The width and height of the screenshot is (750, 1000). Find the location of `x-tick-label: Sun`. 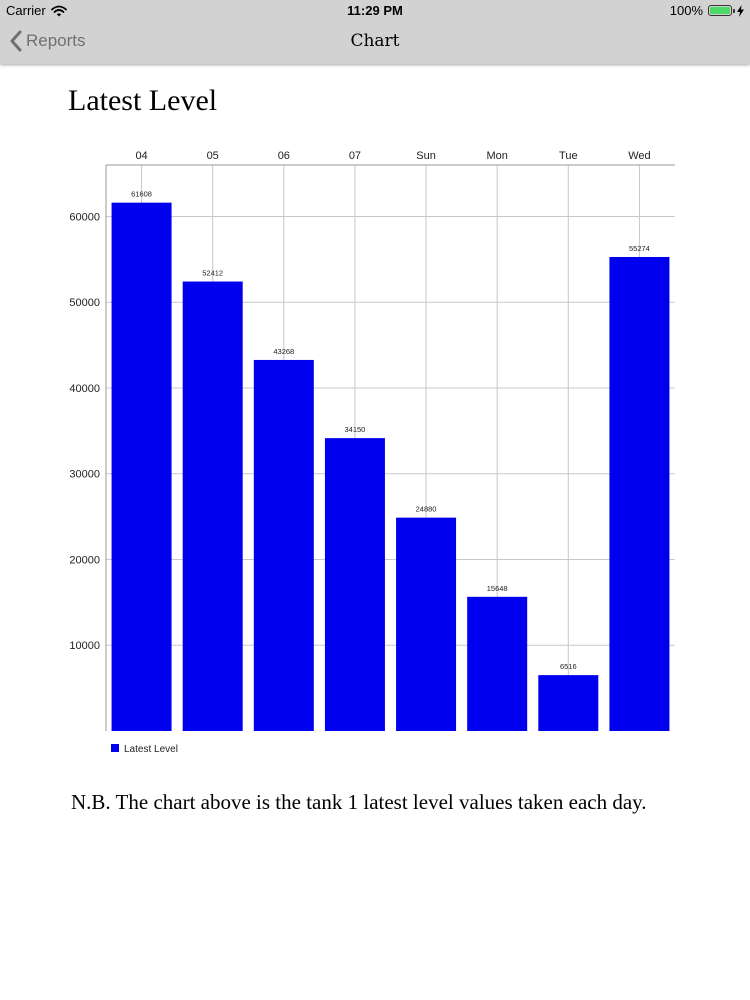

x-tick-label: Sun is located at coordinates (426, 156).